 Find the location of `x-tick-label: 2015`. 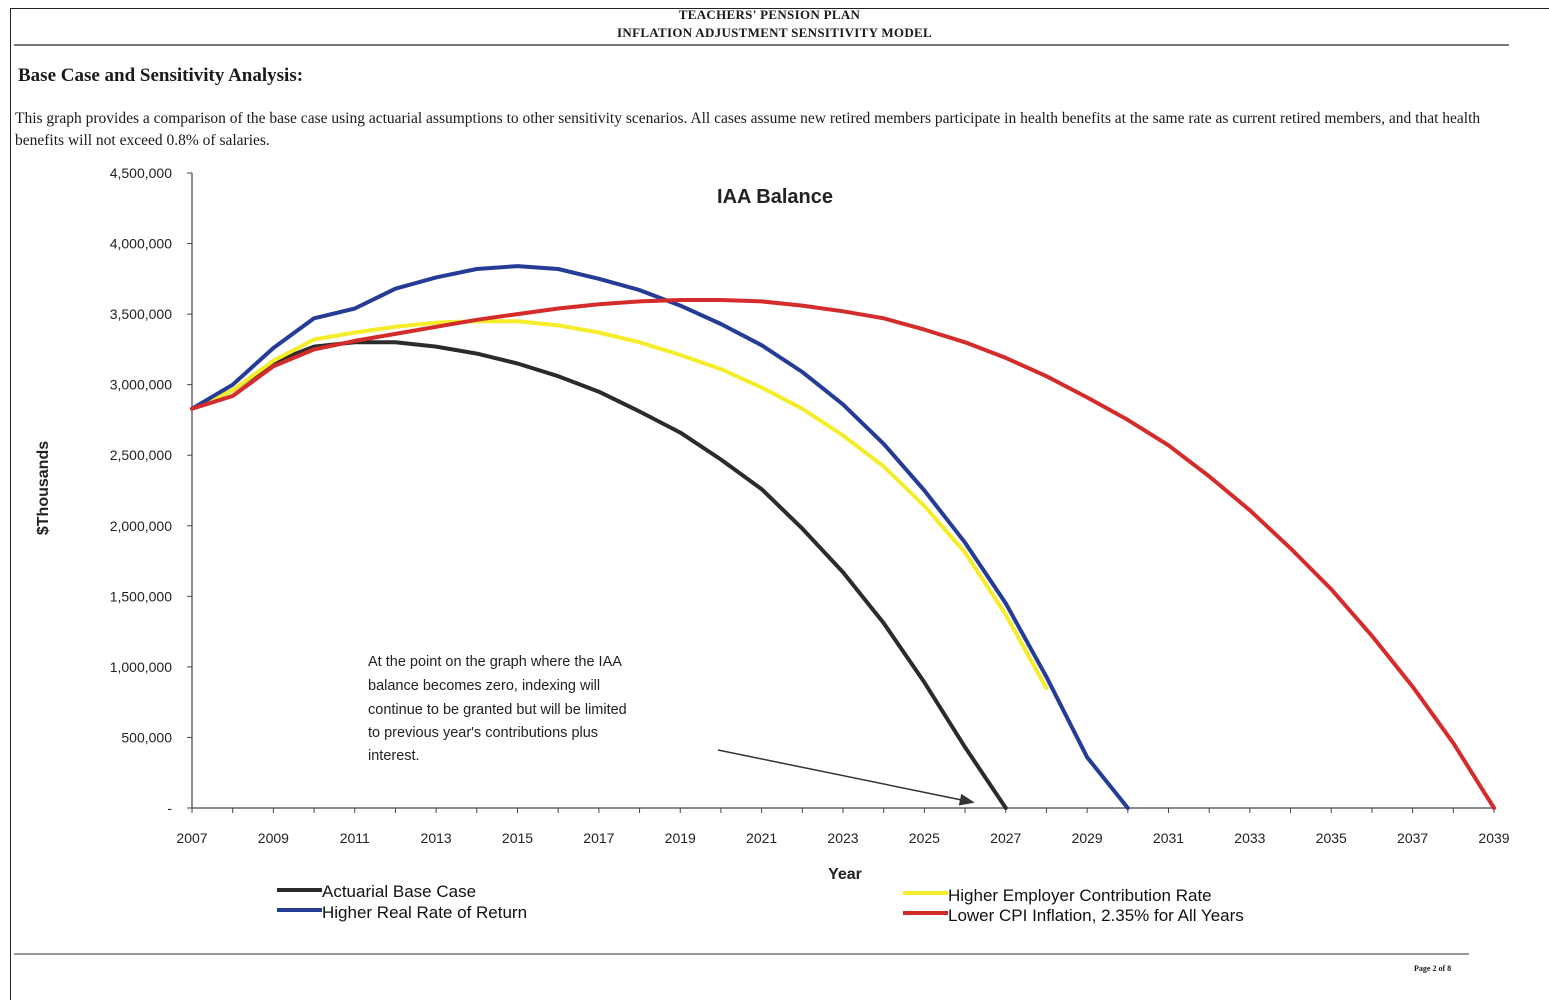

x-tick-label: 2015 is located at coordinates (517, 838).